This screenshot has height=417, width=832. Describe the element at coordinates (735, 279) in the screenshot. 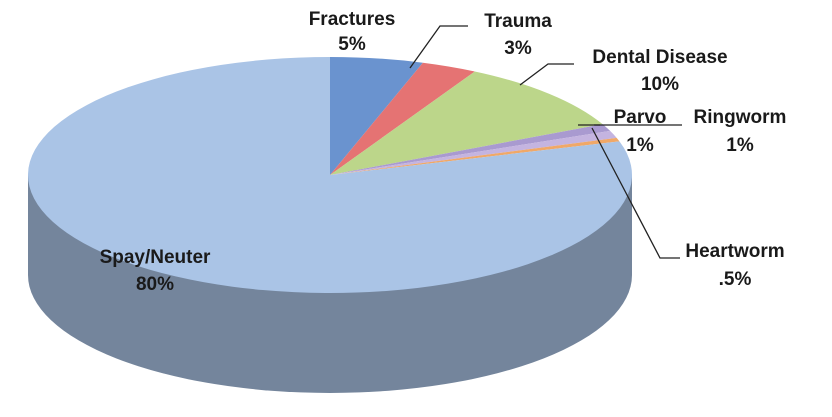

I see `slice-value-label: .5%` at that location.